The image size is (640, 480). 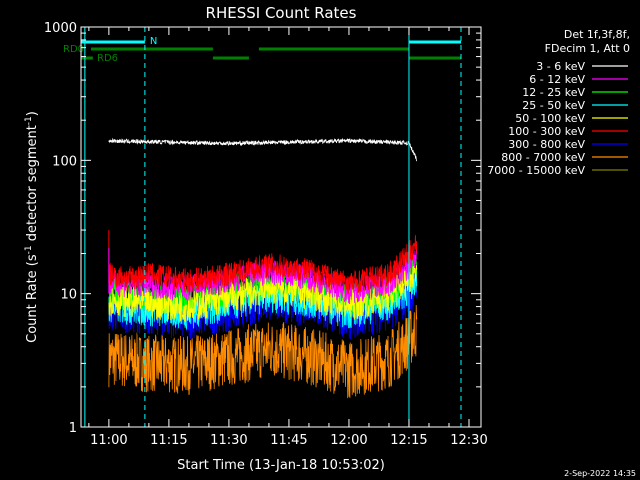 What do you see at coordinates (600, 473) in the screenshot?
I see `timestamp: 2-Sep-2022 14:35` at bounding box center [600, 473].